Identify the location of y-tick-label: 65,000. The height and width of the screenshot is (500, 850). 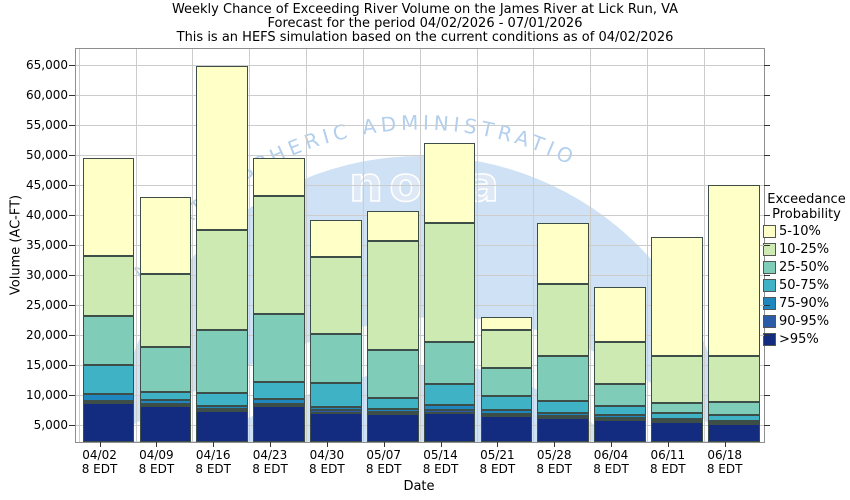
(47, 64).